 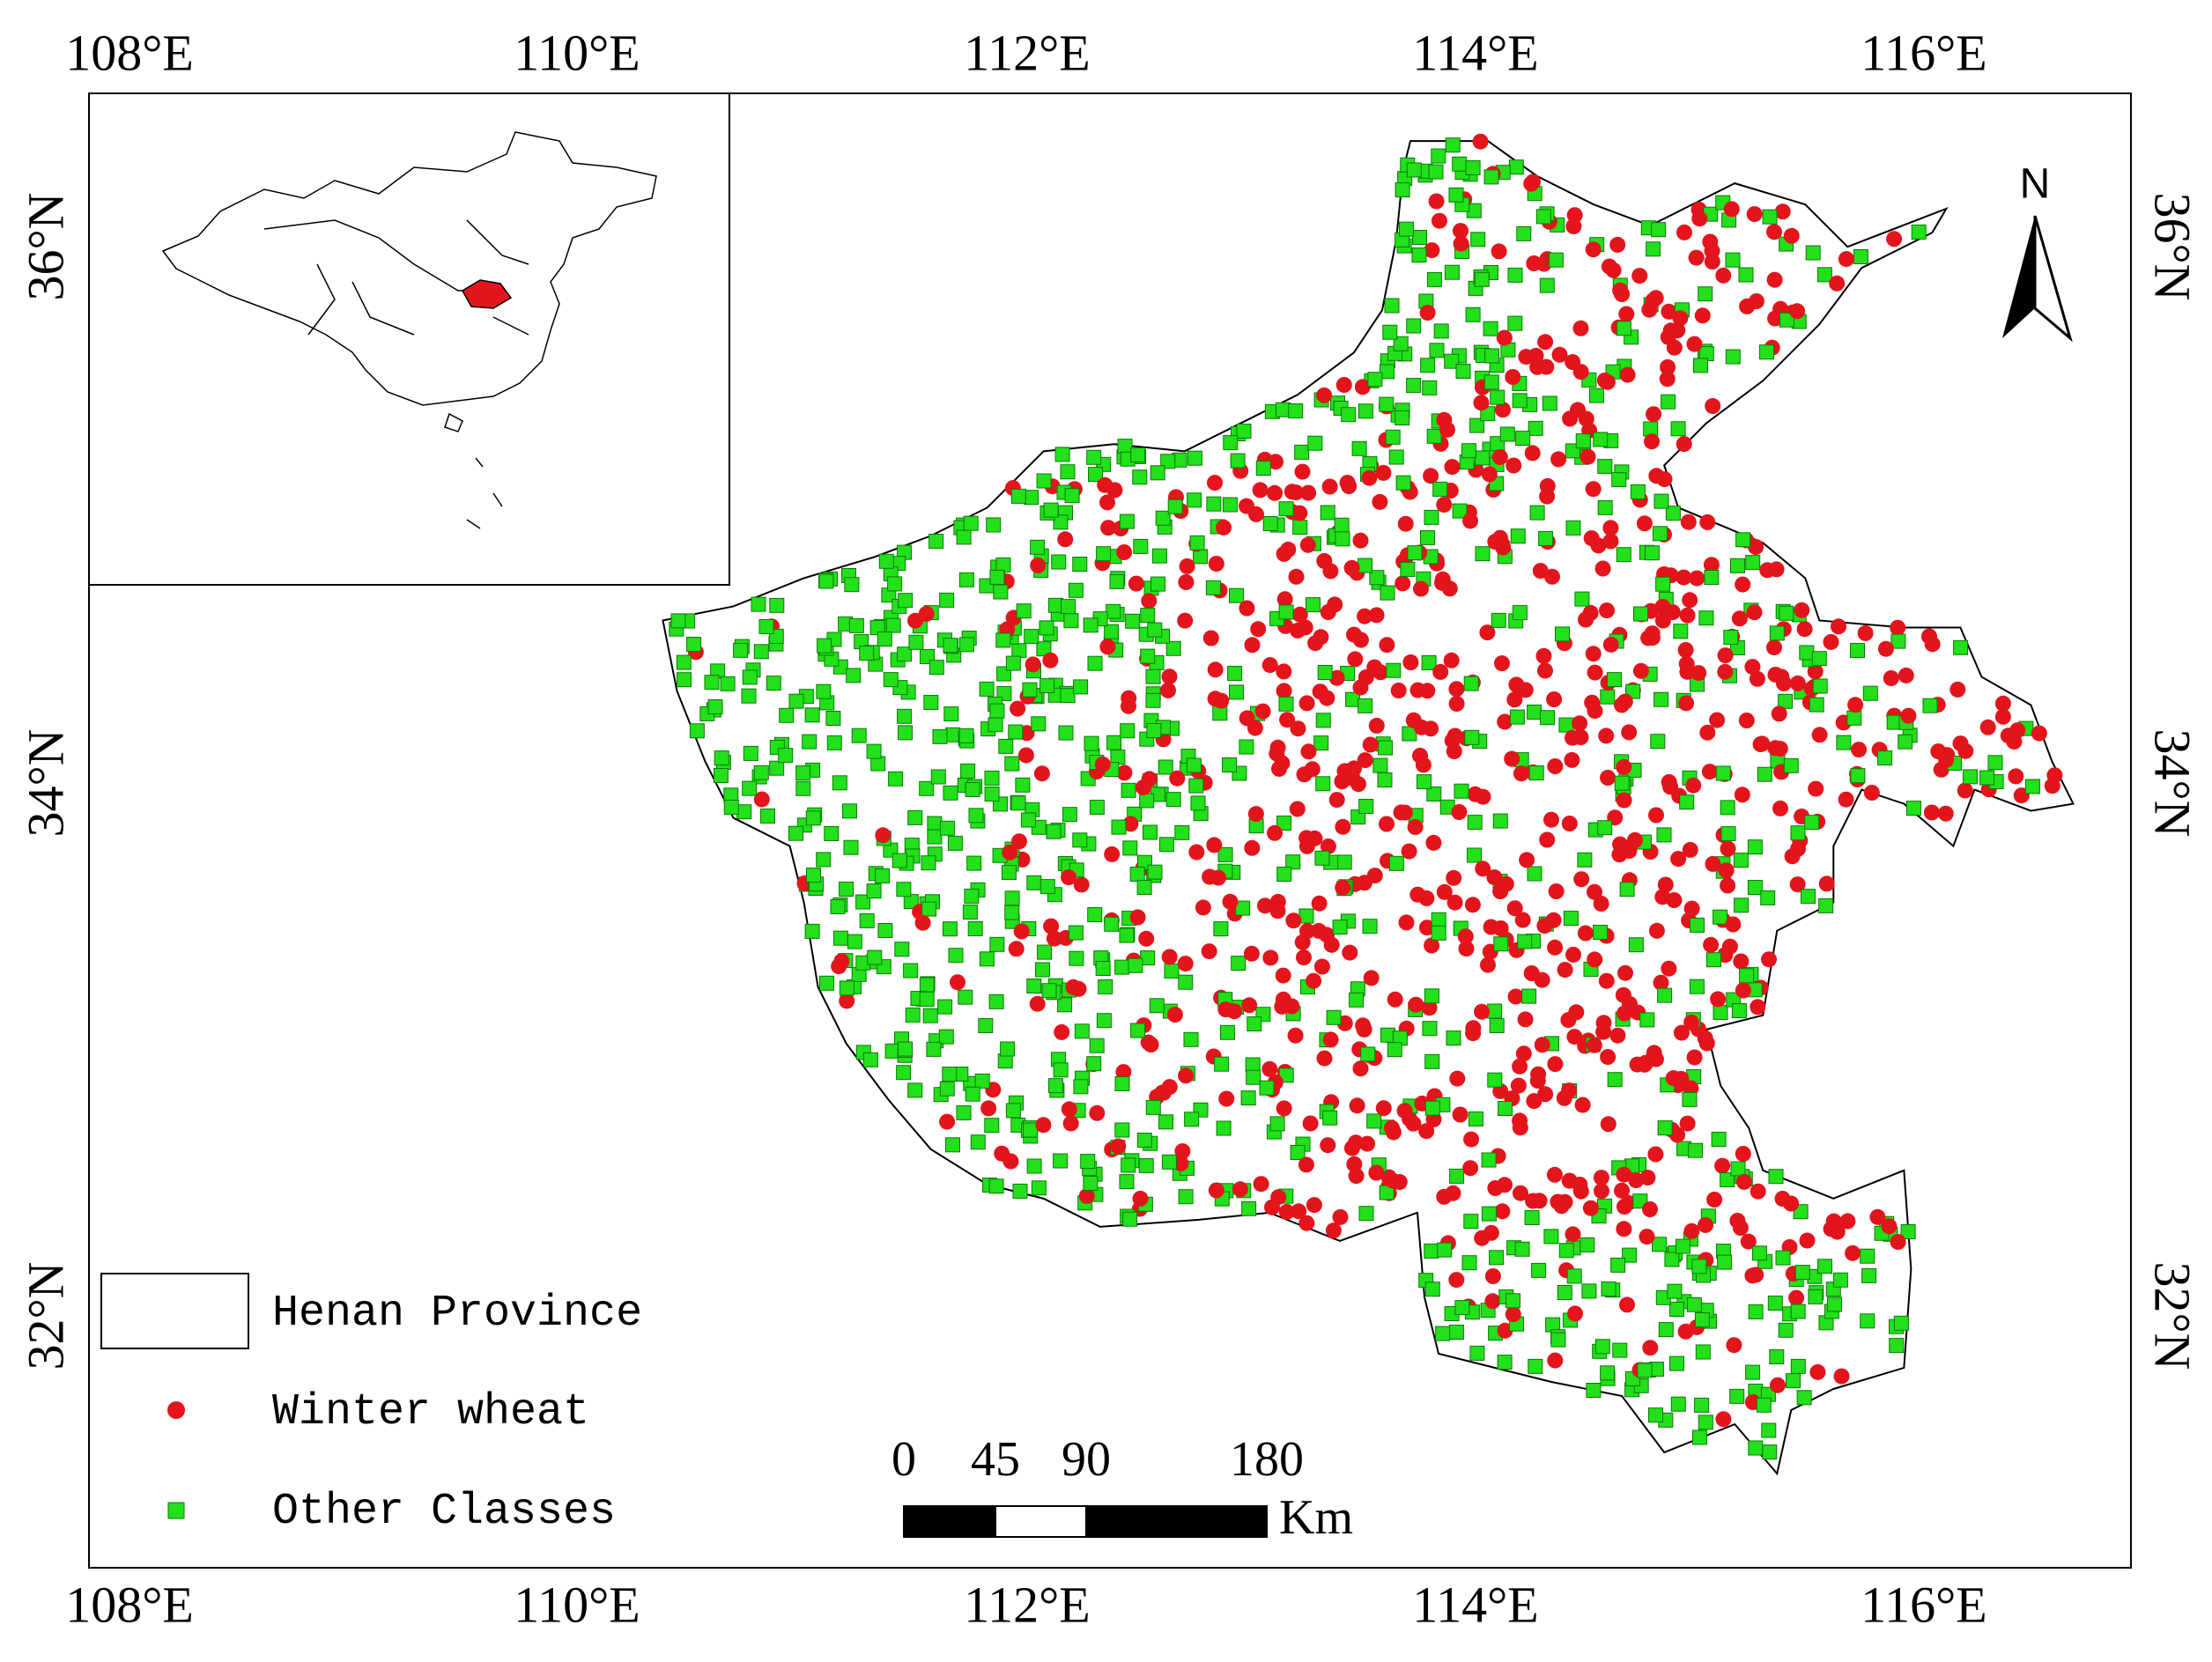 What do you see at coordinates (1475, 1604) in the screenshot?
I see `lon-label-bottom: 114°E` at bounding box center [1475, 1604].